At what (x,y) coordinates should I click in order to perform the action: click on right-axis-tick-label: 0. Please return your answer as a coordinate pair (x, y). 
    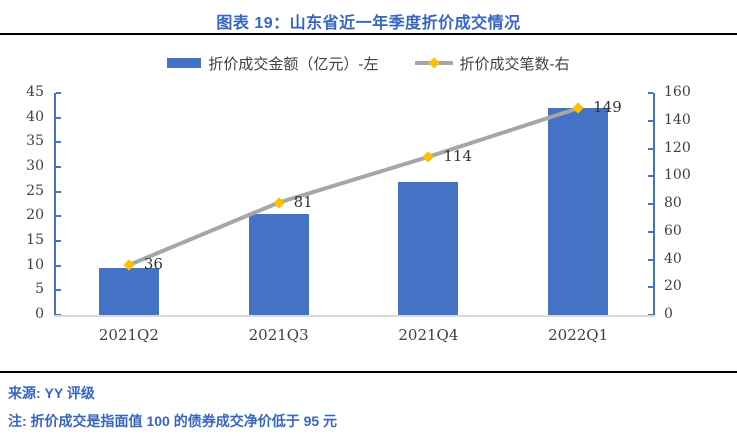
    Looking at the image, I should click on (668, 314).